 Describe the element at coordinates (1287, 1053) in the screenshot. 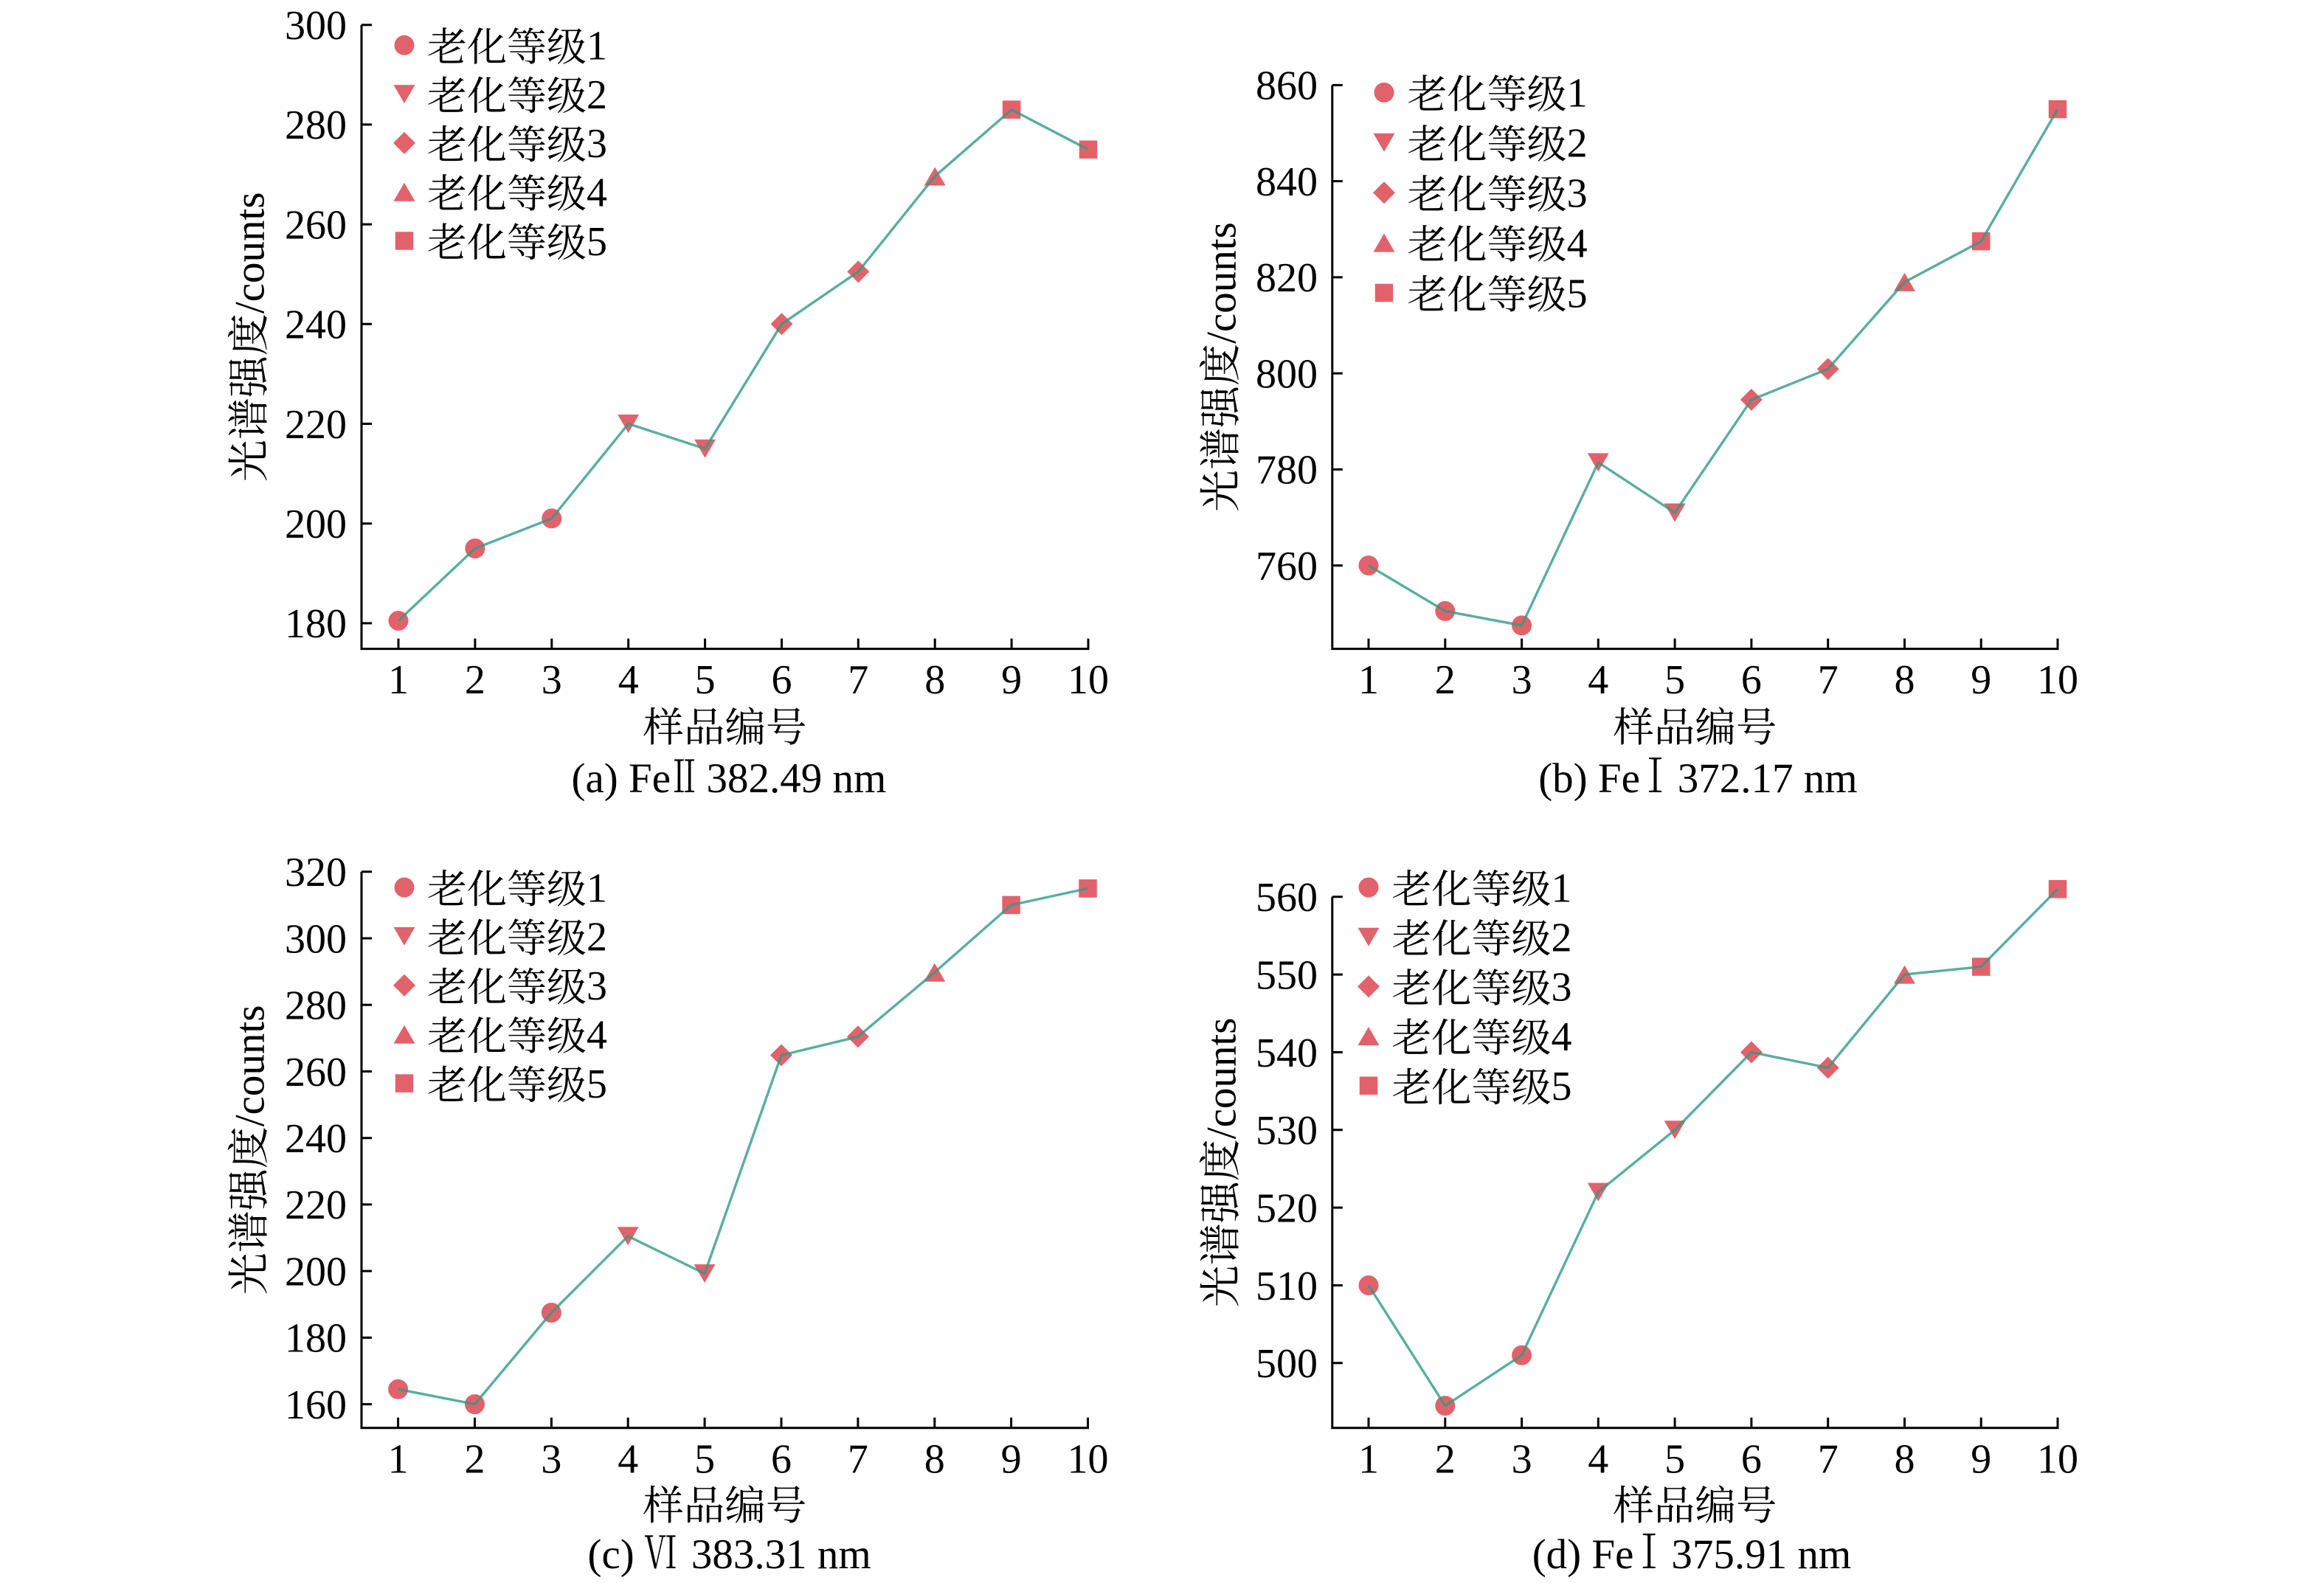

I see `svg-text: 540` at that location.